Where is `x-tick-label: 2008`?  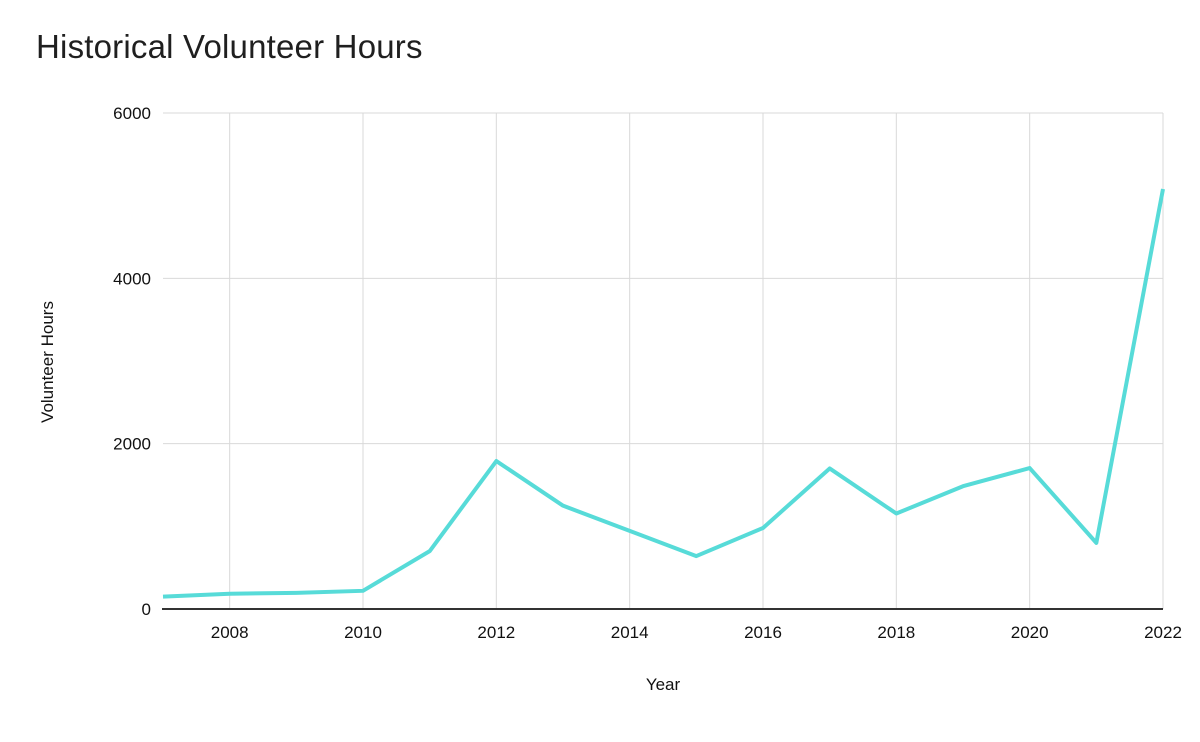
x-tick-label: 2008 is located at coordinates (230, 632).